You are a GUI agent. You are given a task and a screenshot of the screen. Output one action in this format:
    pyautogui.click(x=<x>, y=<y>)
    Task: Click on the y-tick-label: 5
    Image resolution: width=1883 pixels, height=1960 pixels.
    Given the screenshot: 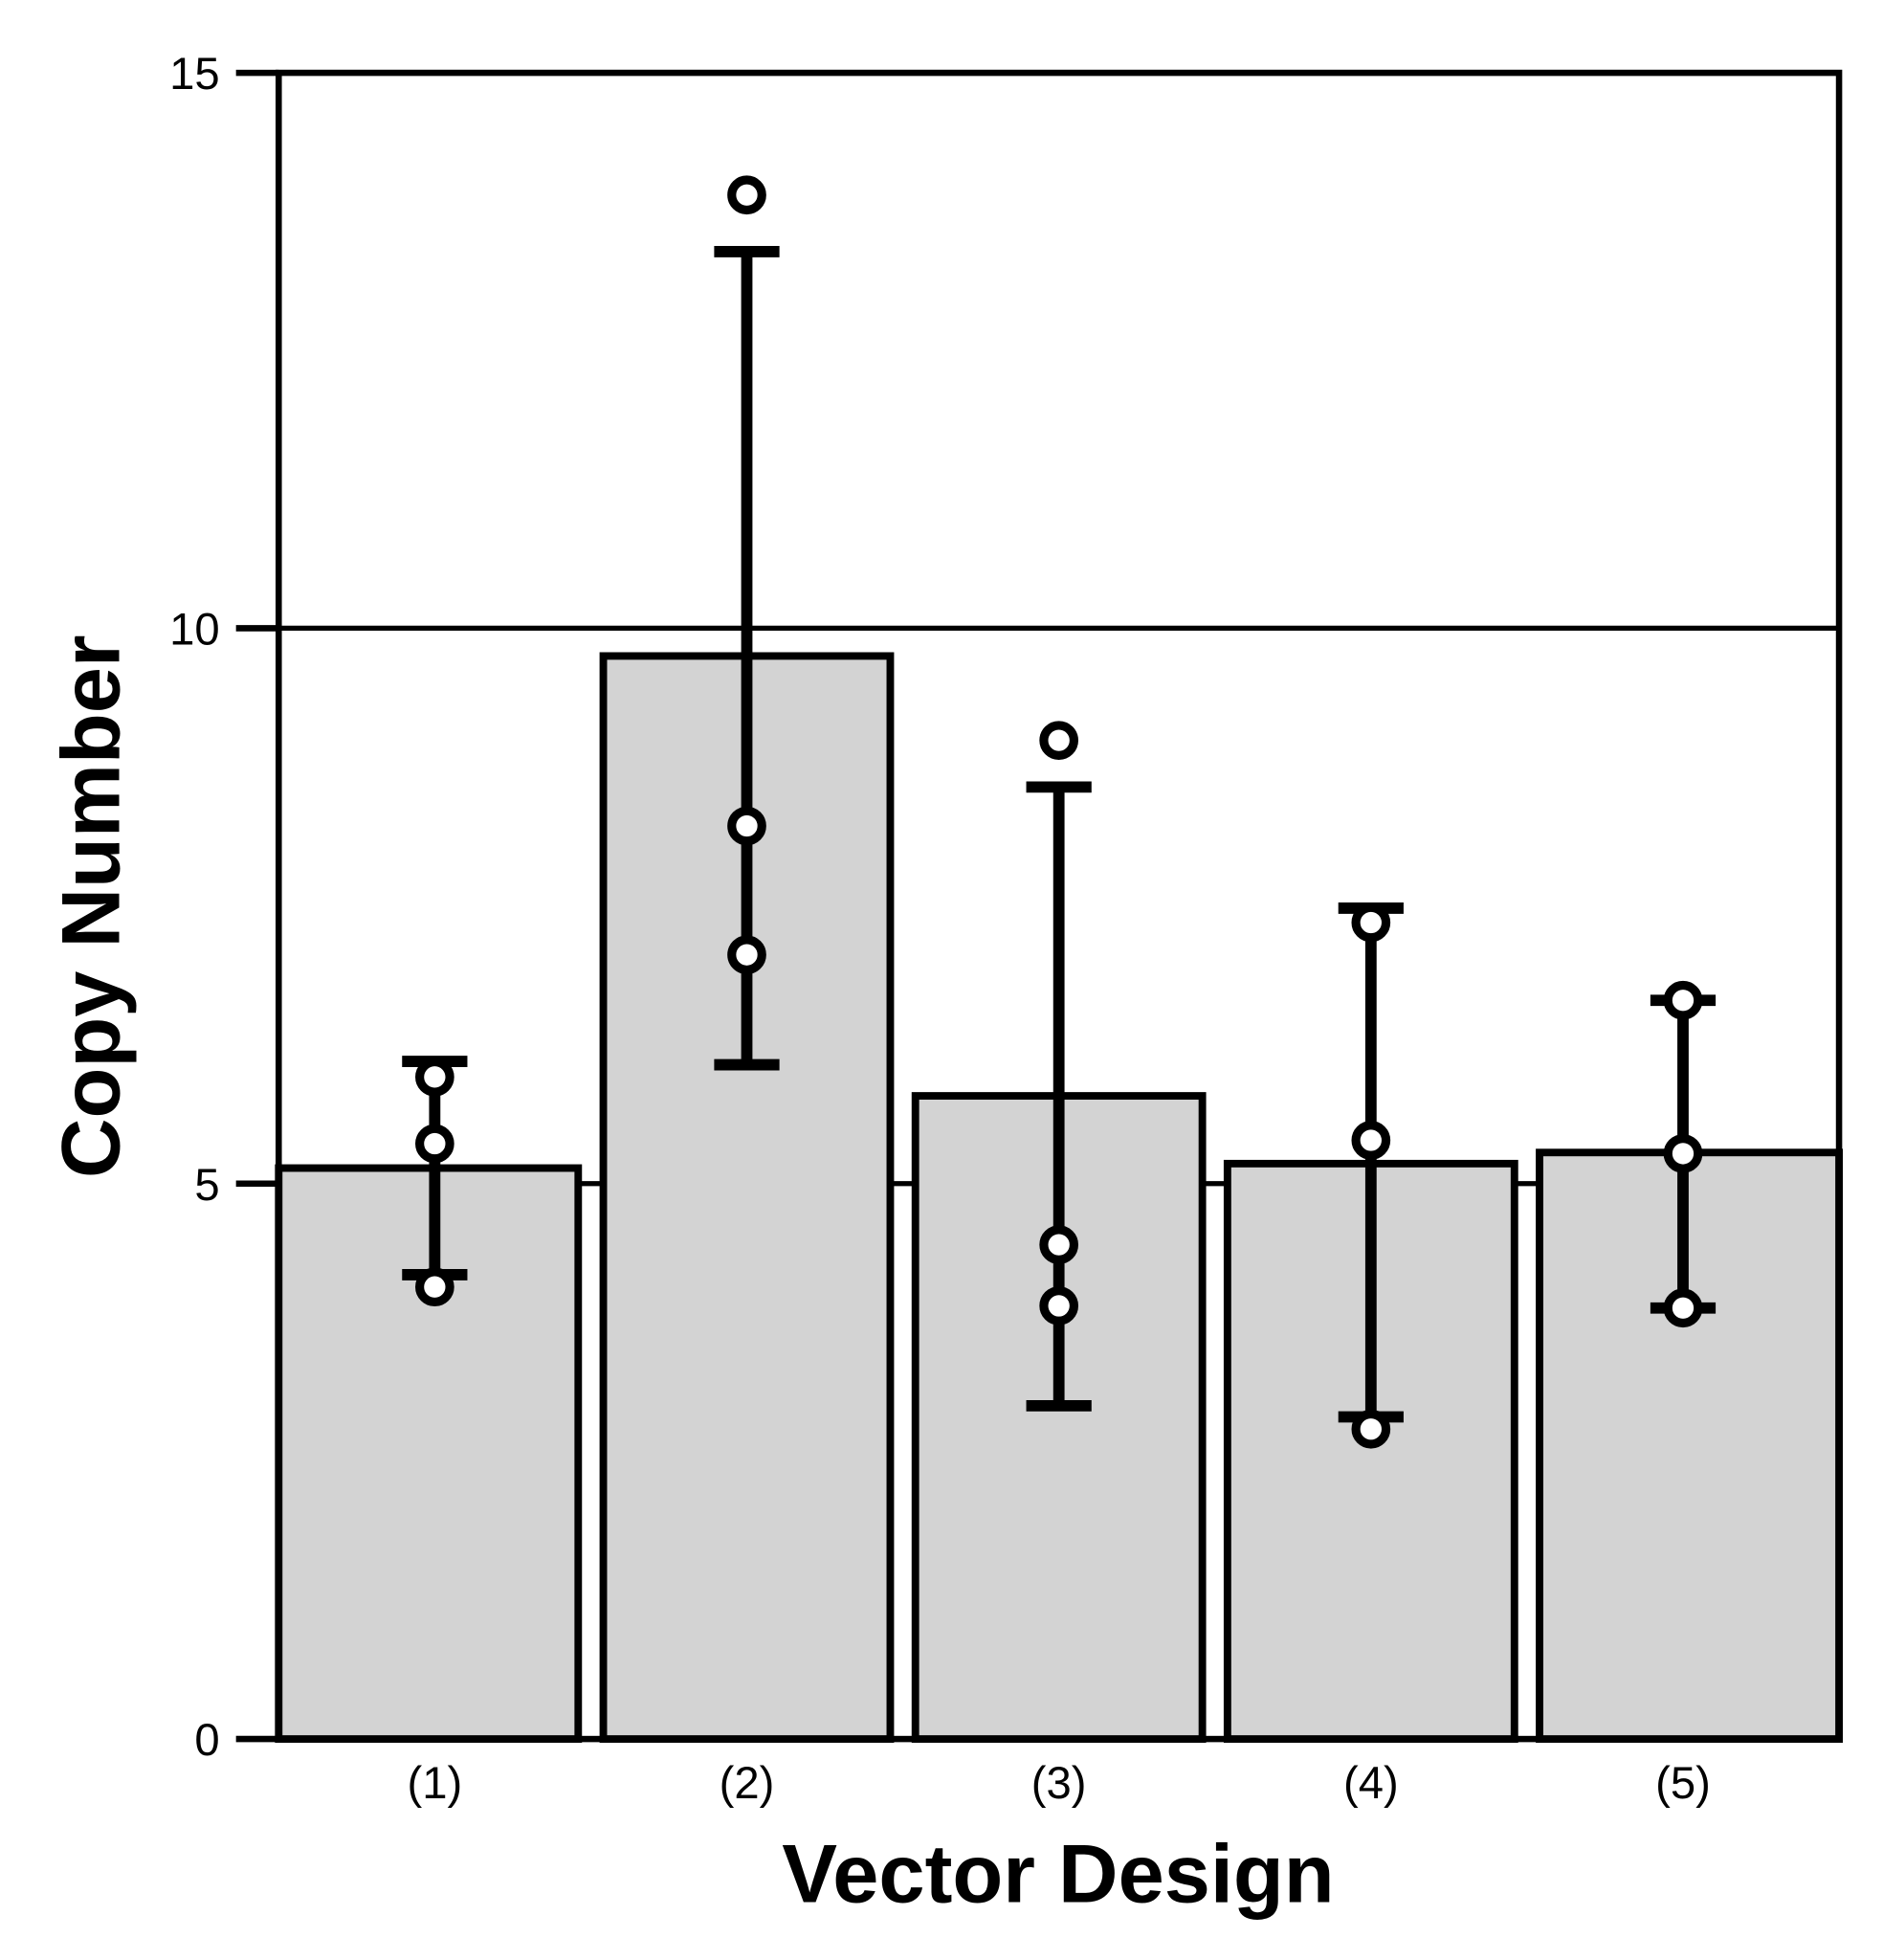 What is the action you would take?
    pyautogui.click(x=206, y=1185)
    